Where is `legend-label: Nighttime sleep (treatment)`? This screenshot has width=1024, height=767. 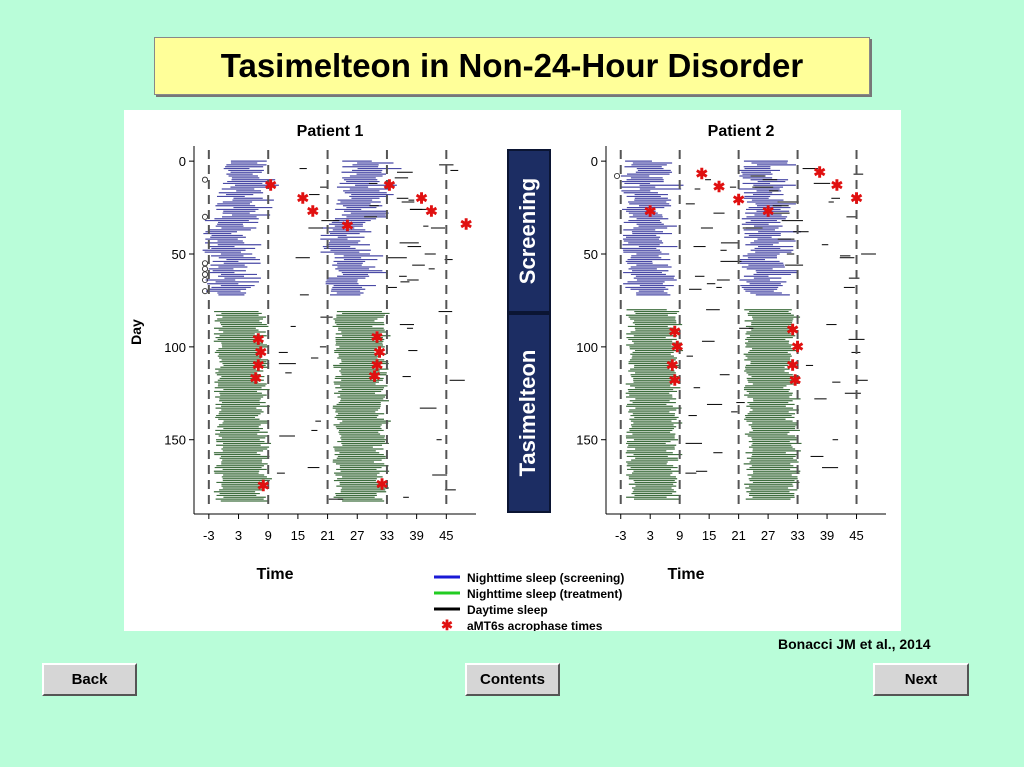 legend-label: Nighttime sleep (treatment) is located at coordinates (544, 594).